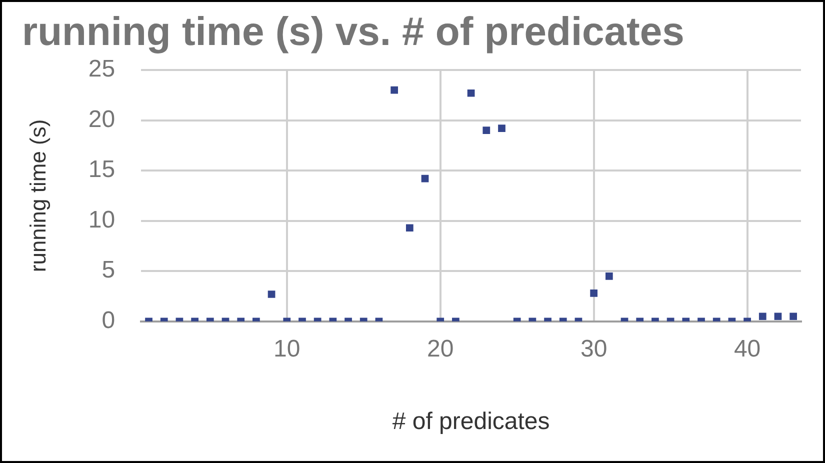  What do you see at coordinates (37, 195) in the screenshot?
I see `y-axis-title: running time (s)` at bounding box center [37, 195].